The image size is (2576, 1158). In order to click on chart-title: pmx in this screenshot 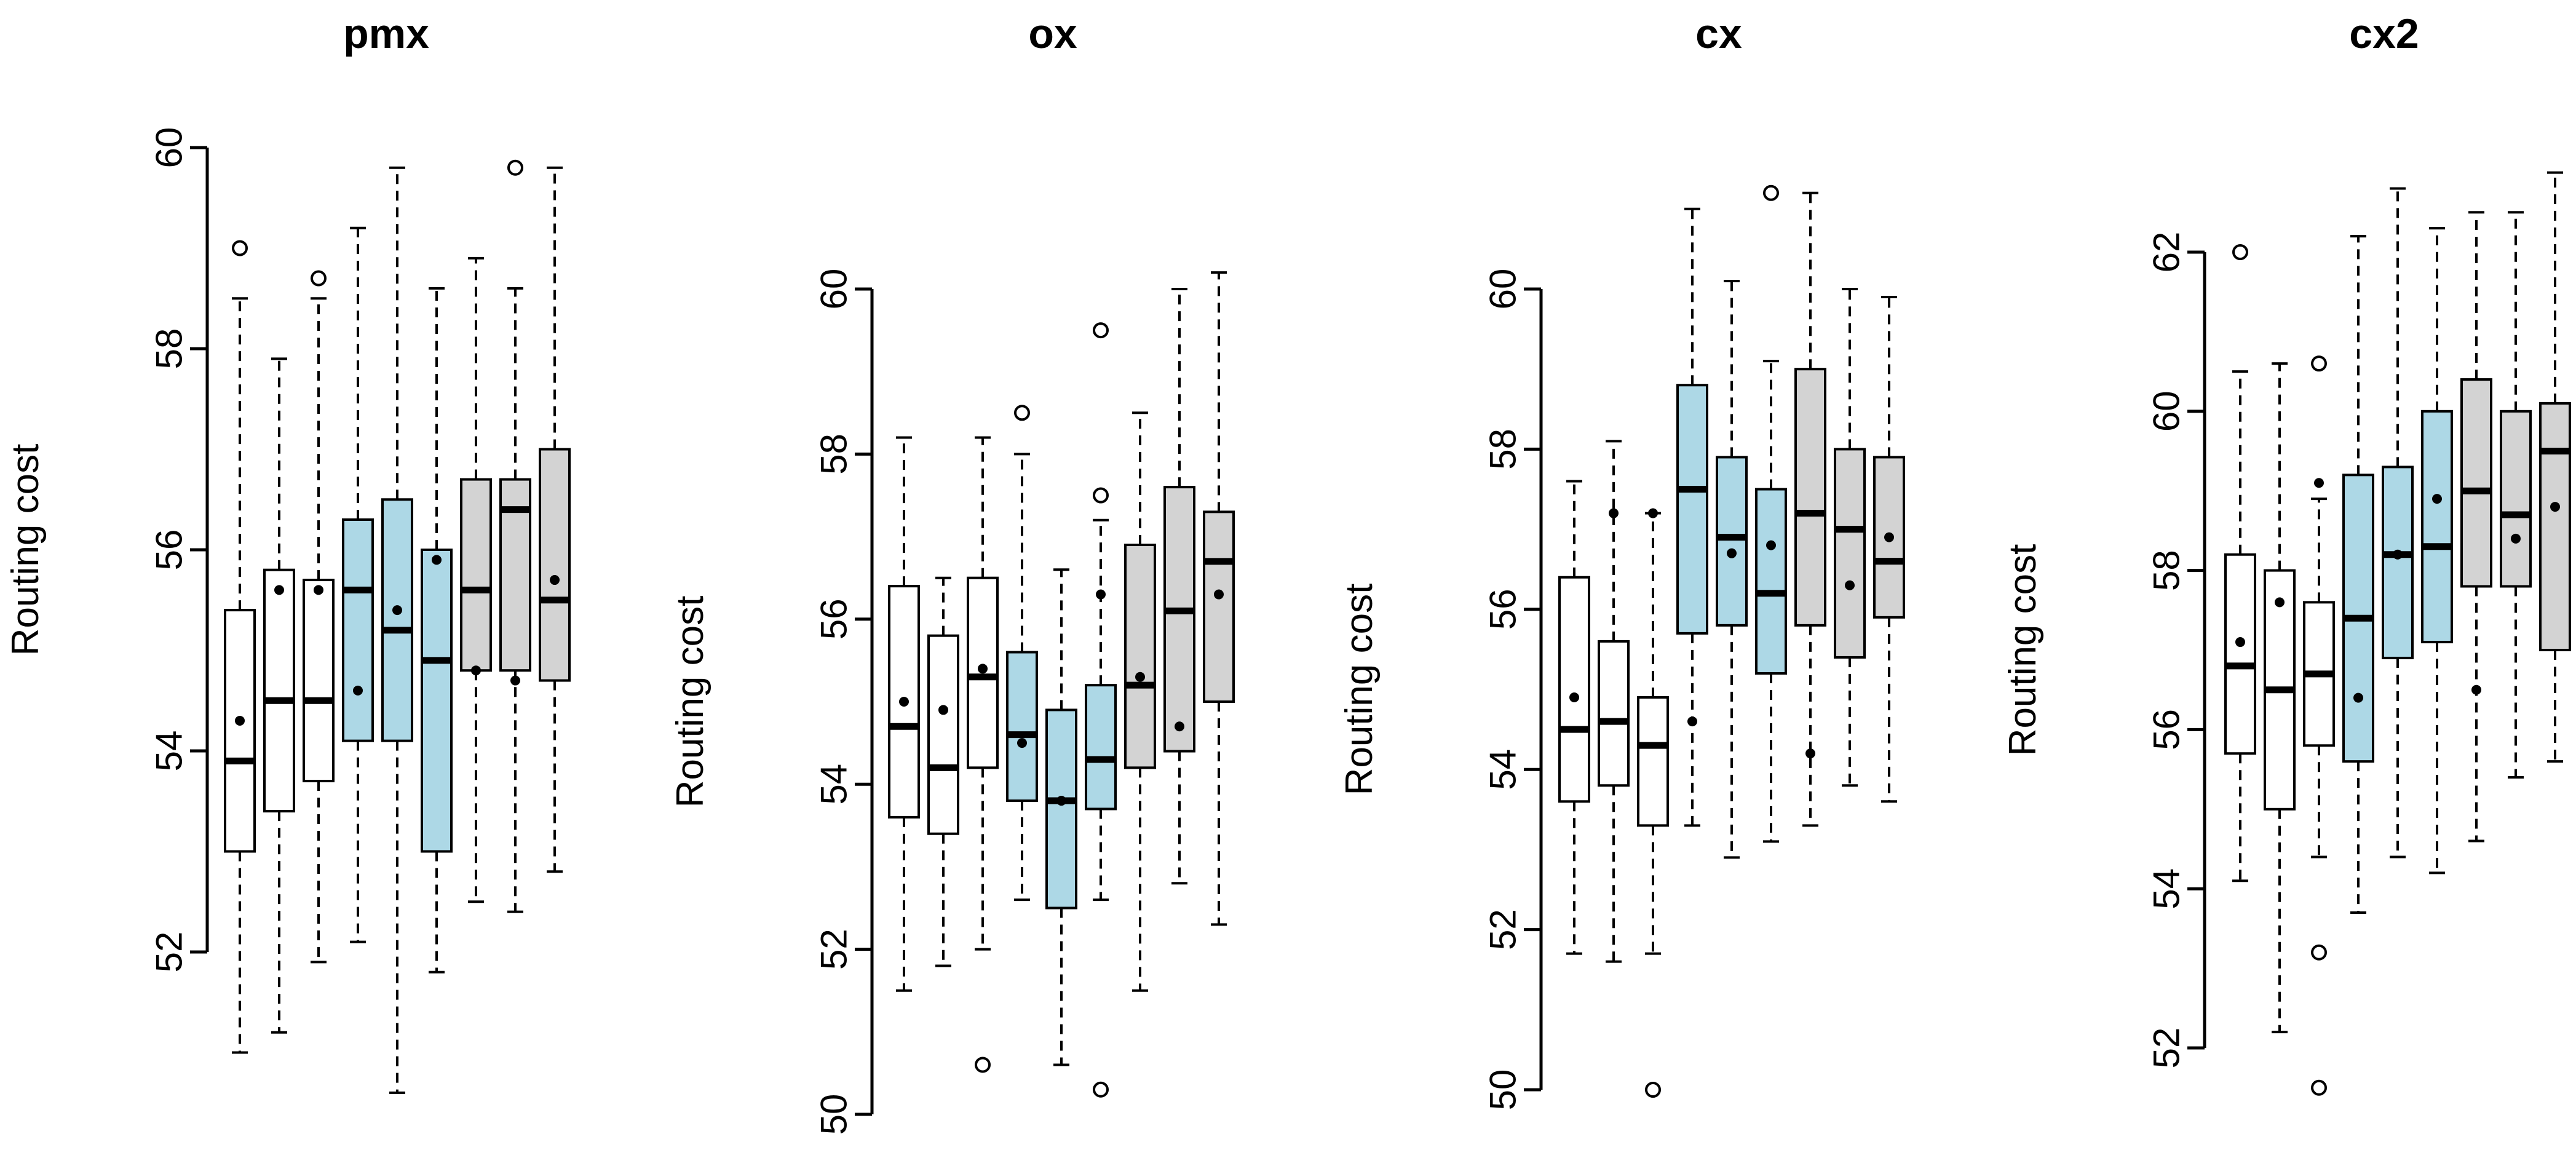, I will do `click(386, 33)`.